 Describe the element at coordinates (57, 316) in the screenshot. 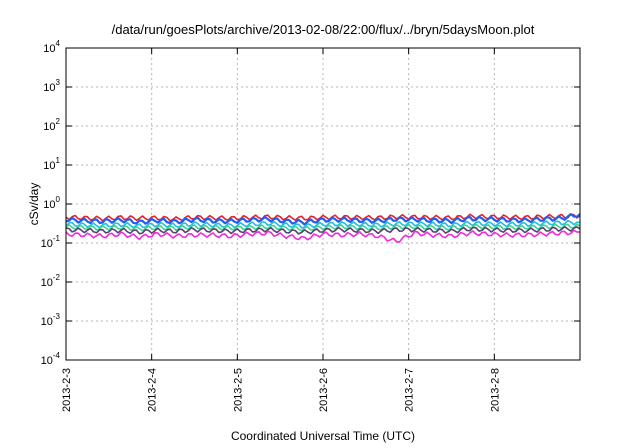

I see `y-tick-exponent: -3` at that location.